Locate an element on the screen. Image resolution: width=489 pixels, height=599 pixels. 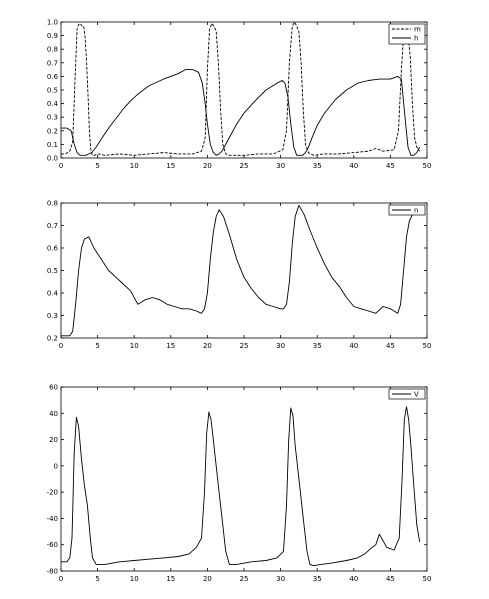
y-tick-label: -20 is located at coordinates (52, 493).